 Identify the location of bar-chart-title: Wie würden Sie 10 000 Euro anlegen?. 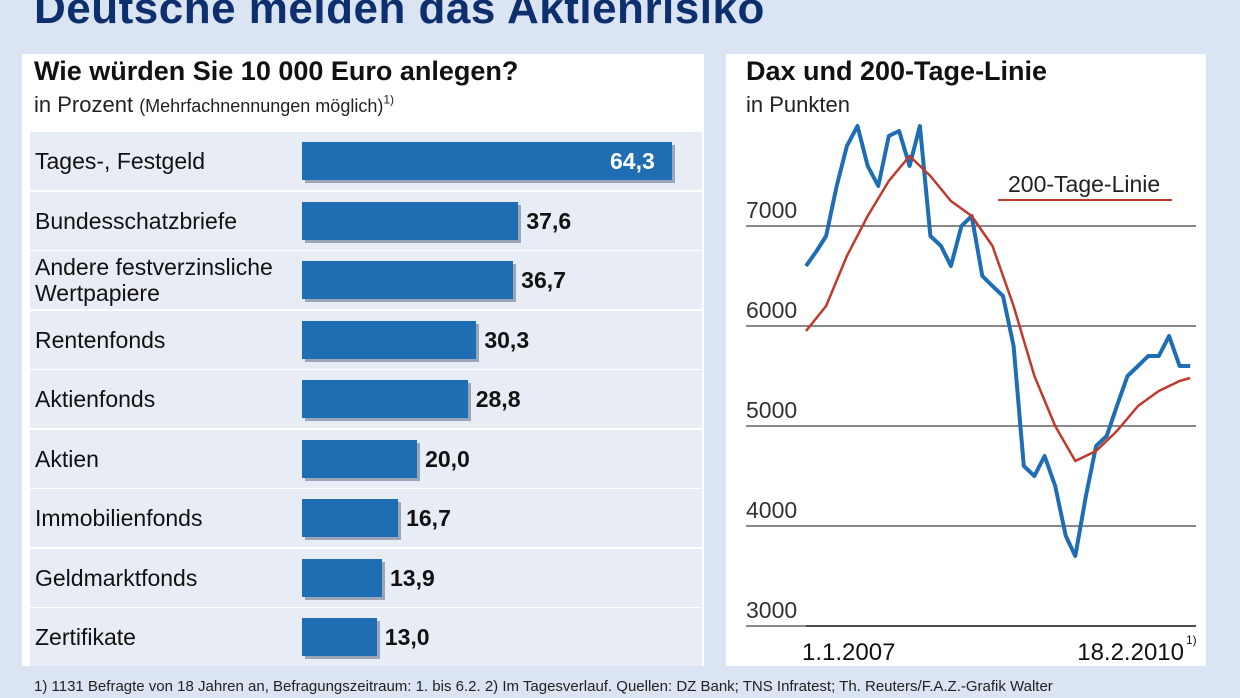
(276, 71).